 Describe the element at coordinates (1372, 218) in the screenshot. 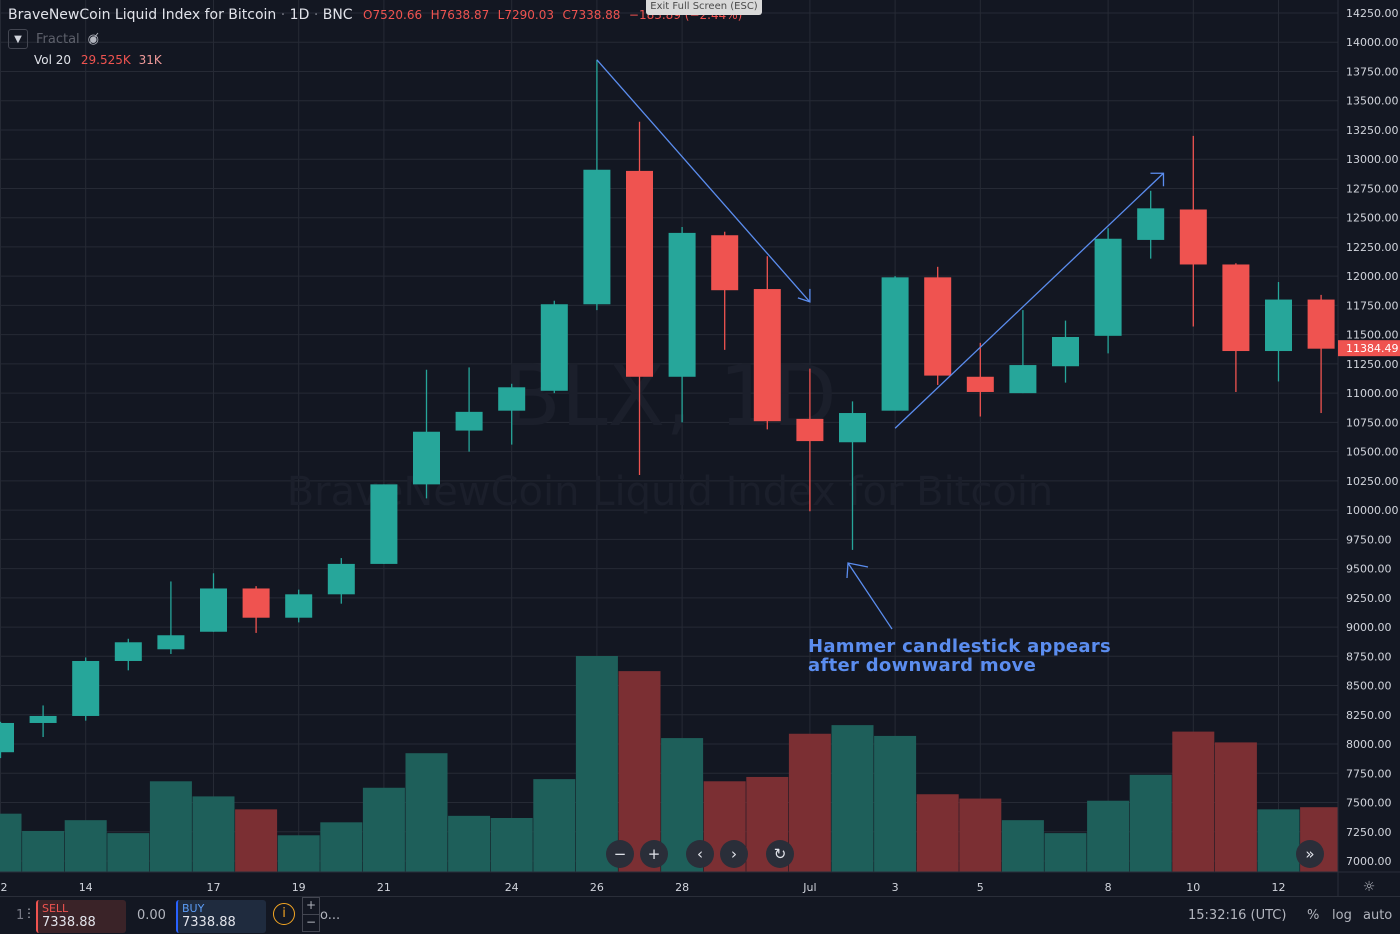

I see `price-tick-label: 12500.00` at that location.